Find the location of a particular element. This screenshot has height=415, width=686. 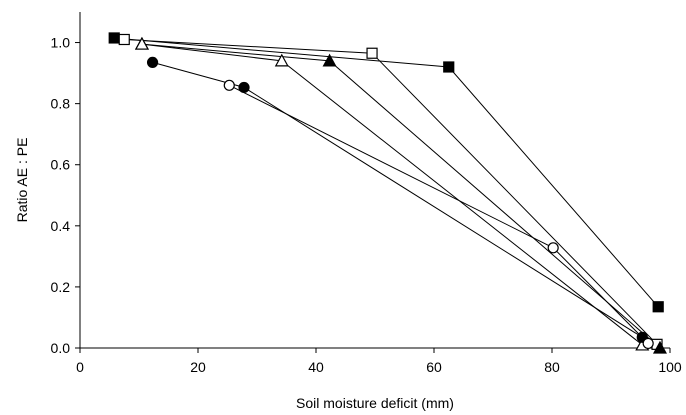

x-tick-label: 20 is located at coordinates (198, 367).